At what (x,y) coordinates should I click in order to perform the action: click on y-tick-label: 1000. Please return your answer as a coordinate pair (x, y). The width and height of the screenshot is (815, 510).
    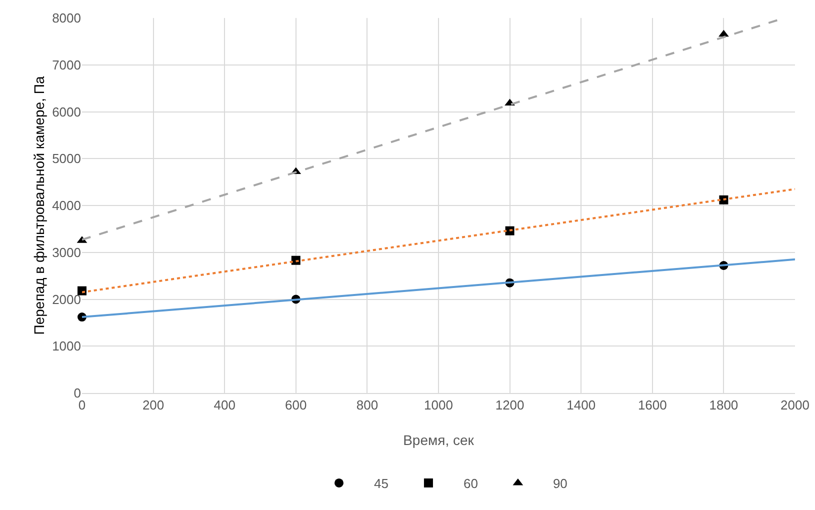
    Looking at the image, I should click on (66, 346).